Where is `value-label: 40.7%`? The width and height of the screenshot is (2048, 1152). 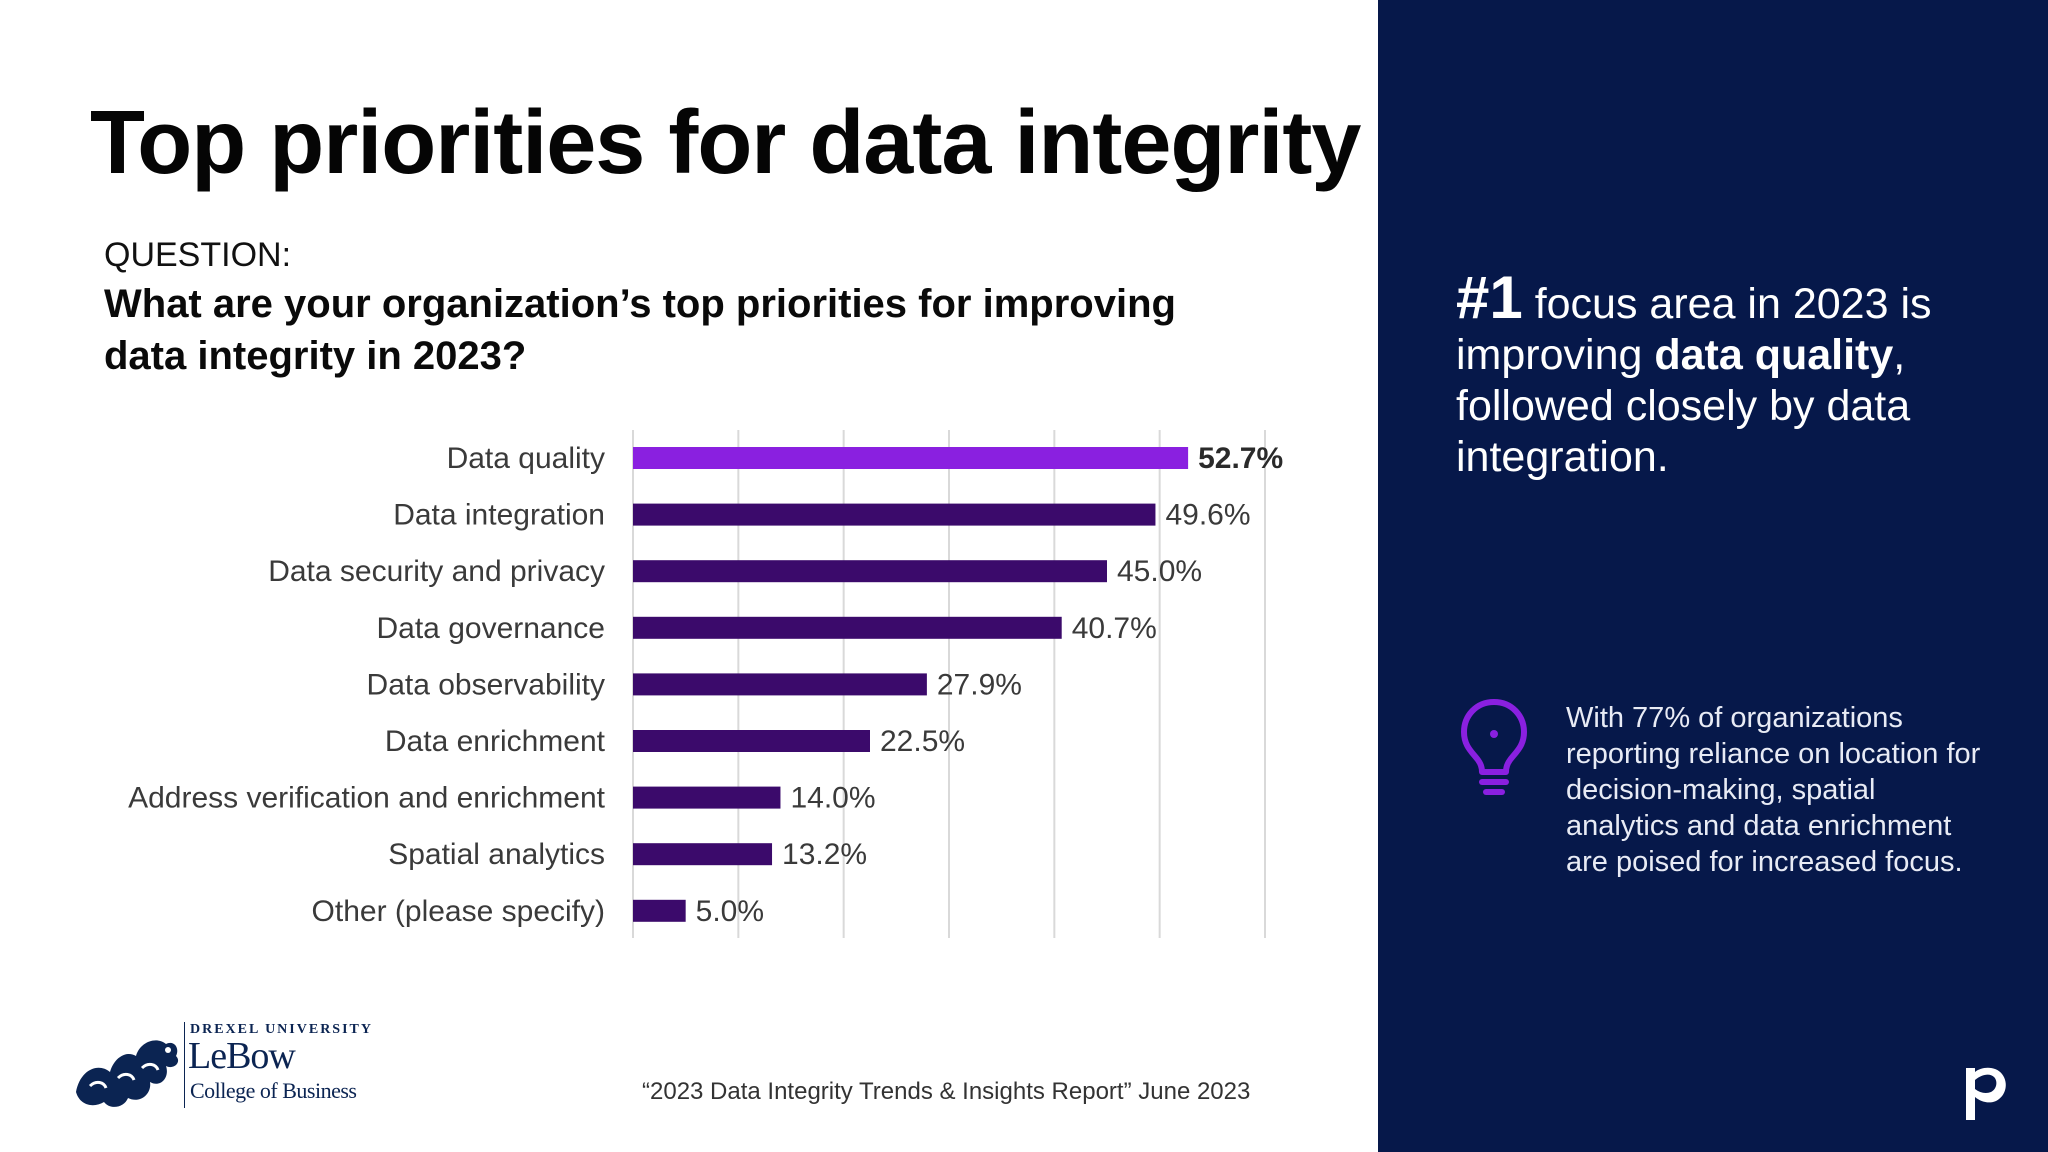
value-label: 40.7% is located at coordinates (1114, 628).